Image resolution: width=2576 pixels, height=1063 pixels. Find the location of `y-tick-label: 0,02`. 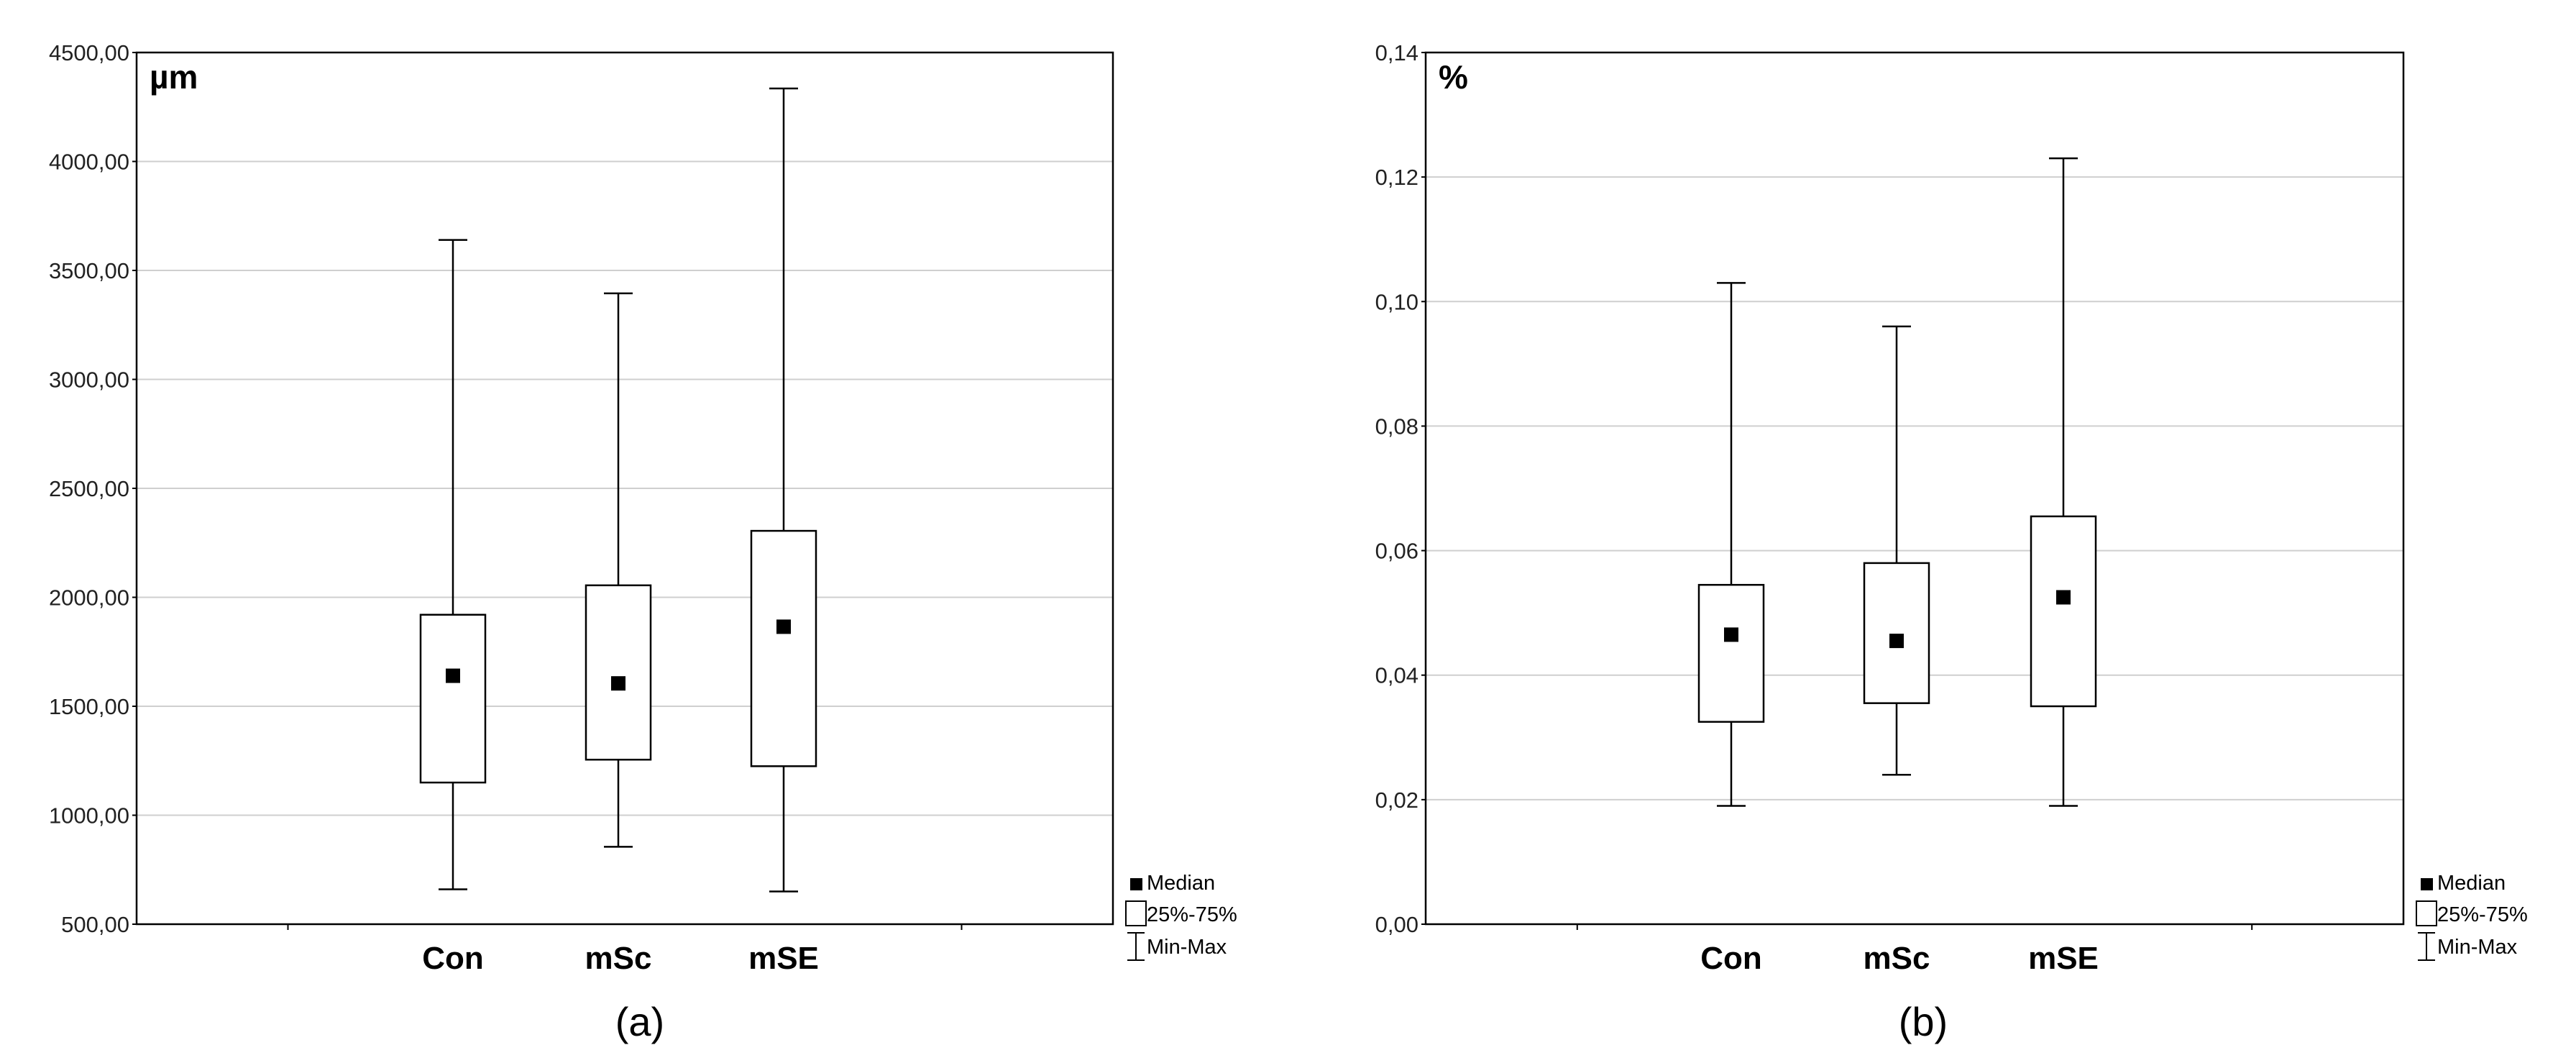

y-tick-label: 0,02 is located at coordinates (1396, 800).